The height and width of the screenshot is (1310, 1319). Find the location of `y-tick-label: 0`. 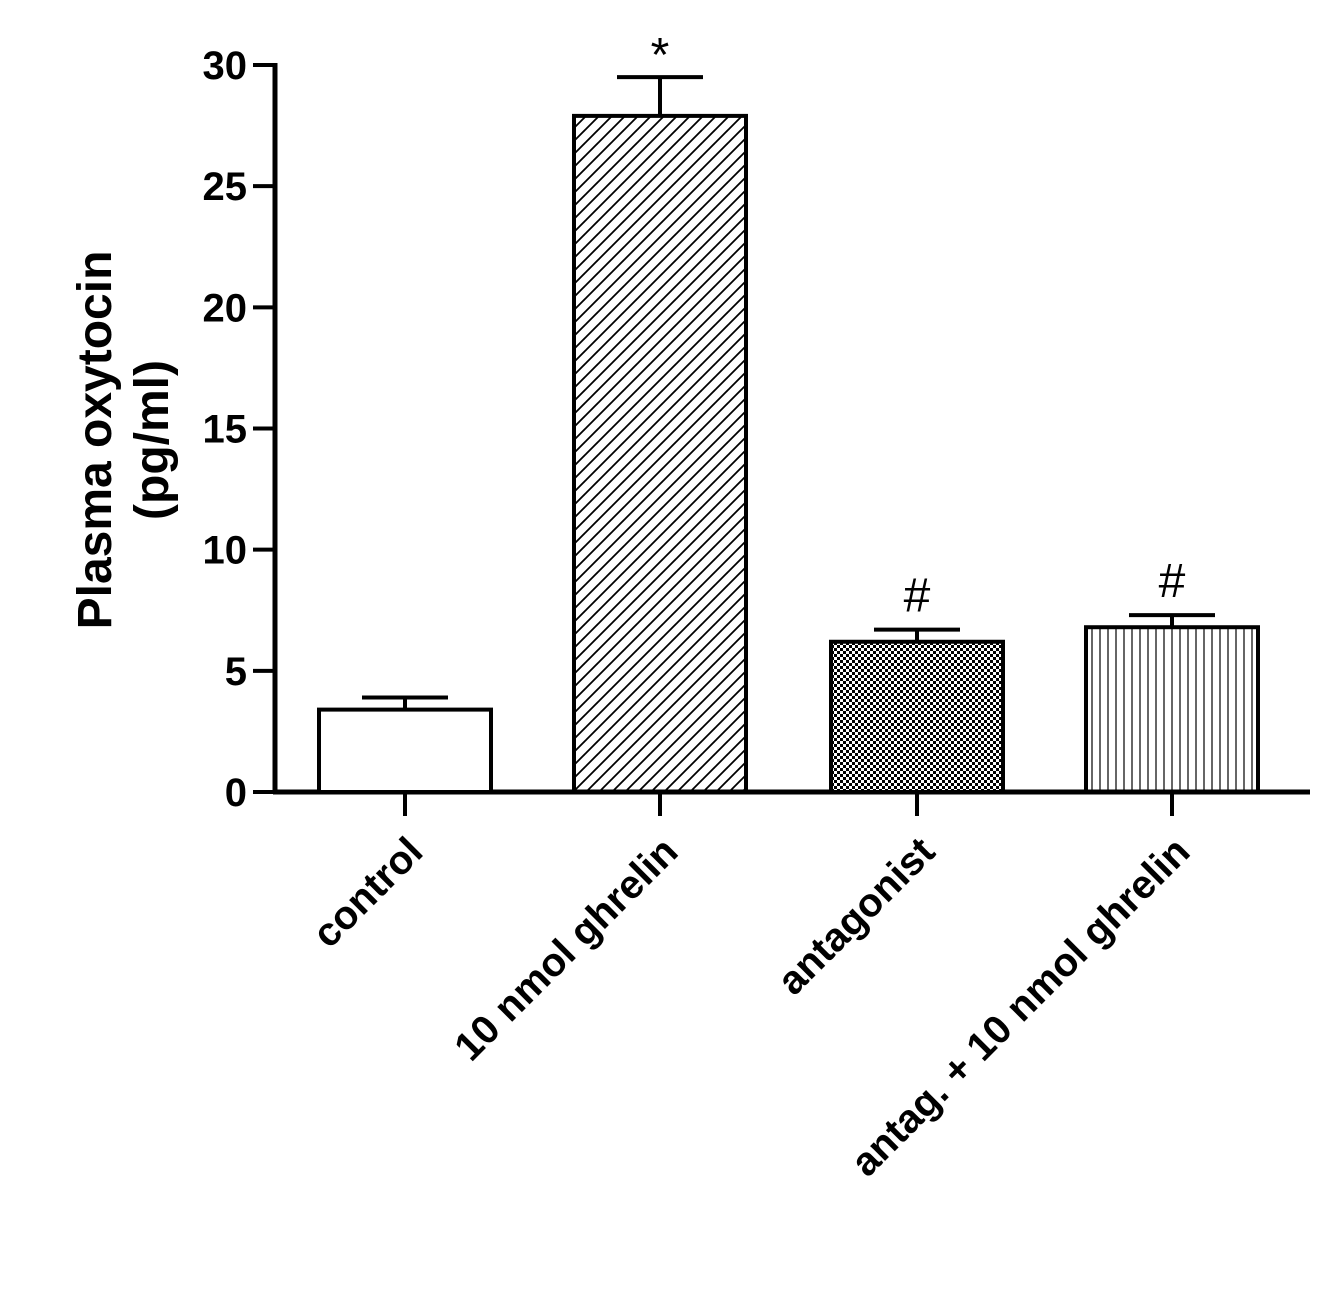

y-tick-label: 0 is located at coordinates (236, 793).